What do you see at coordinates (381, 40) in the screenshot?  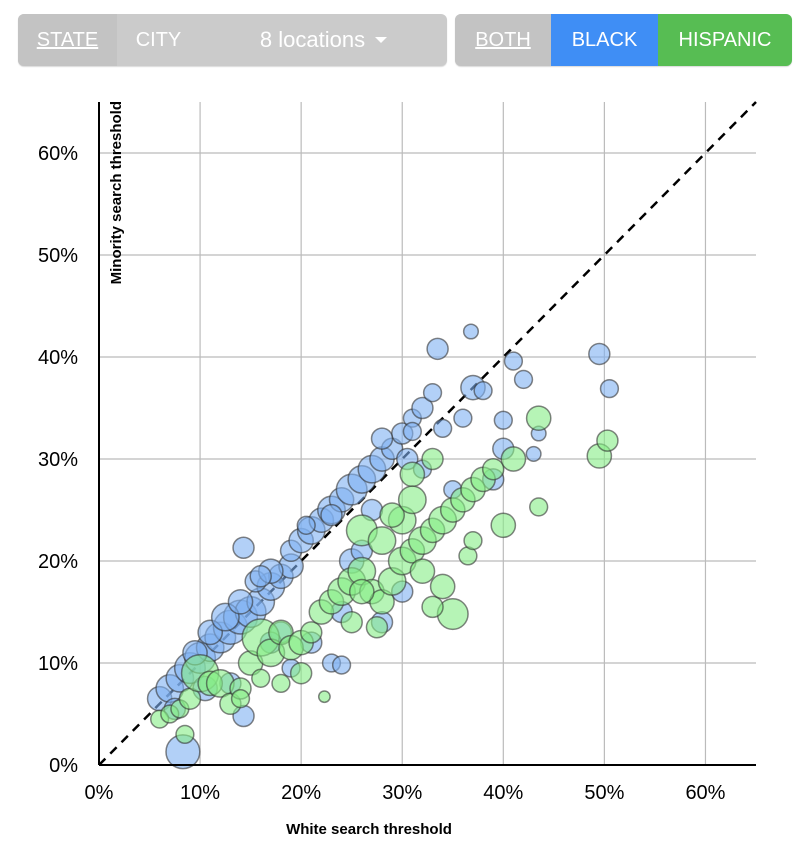 I see `caret-down-icon` at bounding box center [381, 40].